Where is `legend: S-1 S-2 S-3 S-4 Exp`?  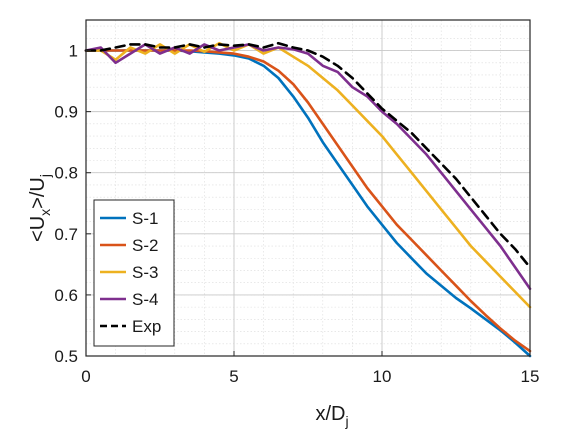 legend: S-1 S-2 S-3 S-4 Exp is located at coordinates (134, 273).